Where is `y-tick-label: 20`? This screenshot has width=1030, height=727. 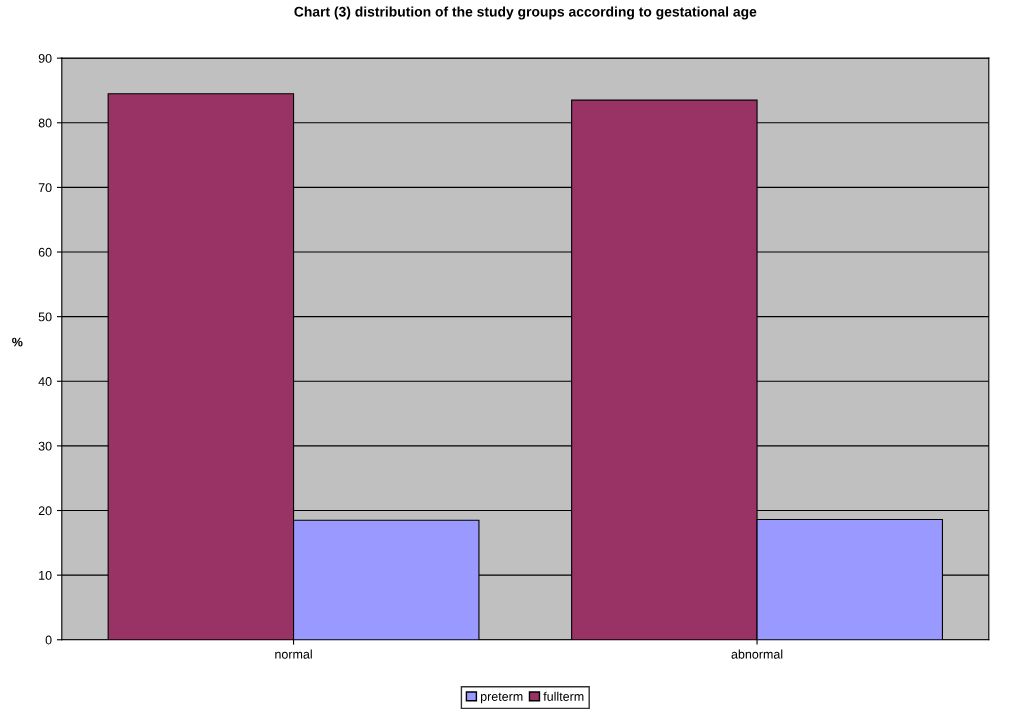
y-tick-label: 20 is located at coordinates (45, 511).